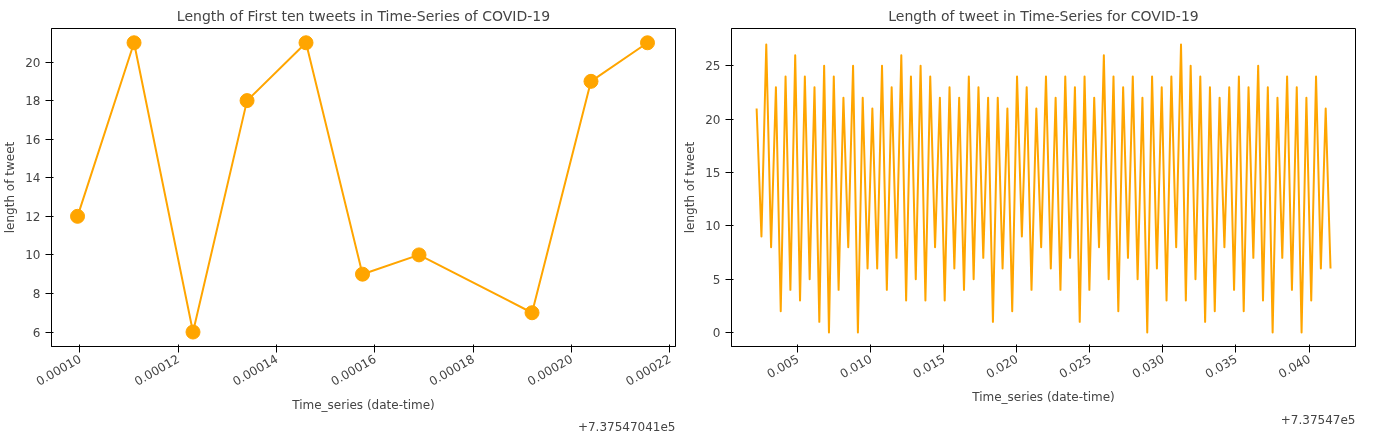  Describe the element at coordinates (716, 279) in the screenshot. I see `y-tick-label: 5` at that location.